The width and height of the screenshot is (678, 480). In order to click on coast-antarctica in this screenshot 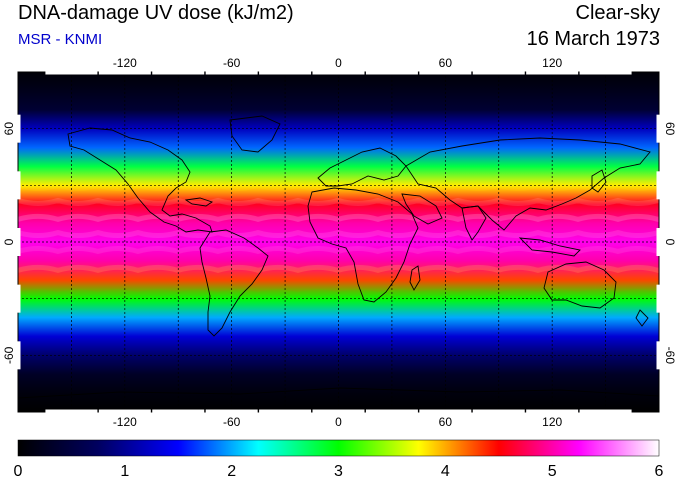, I will do `click(338, 393)`.